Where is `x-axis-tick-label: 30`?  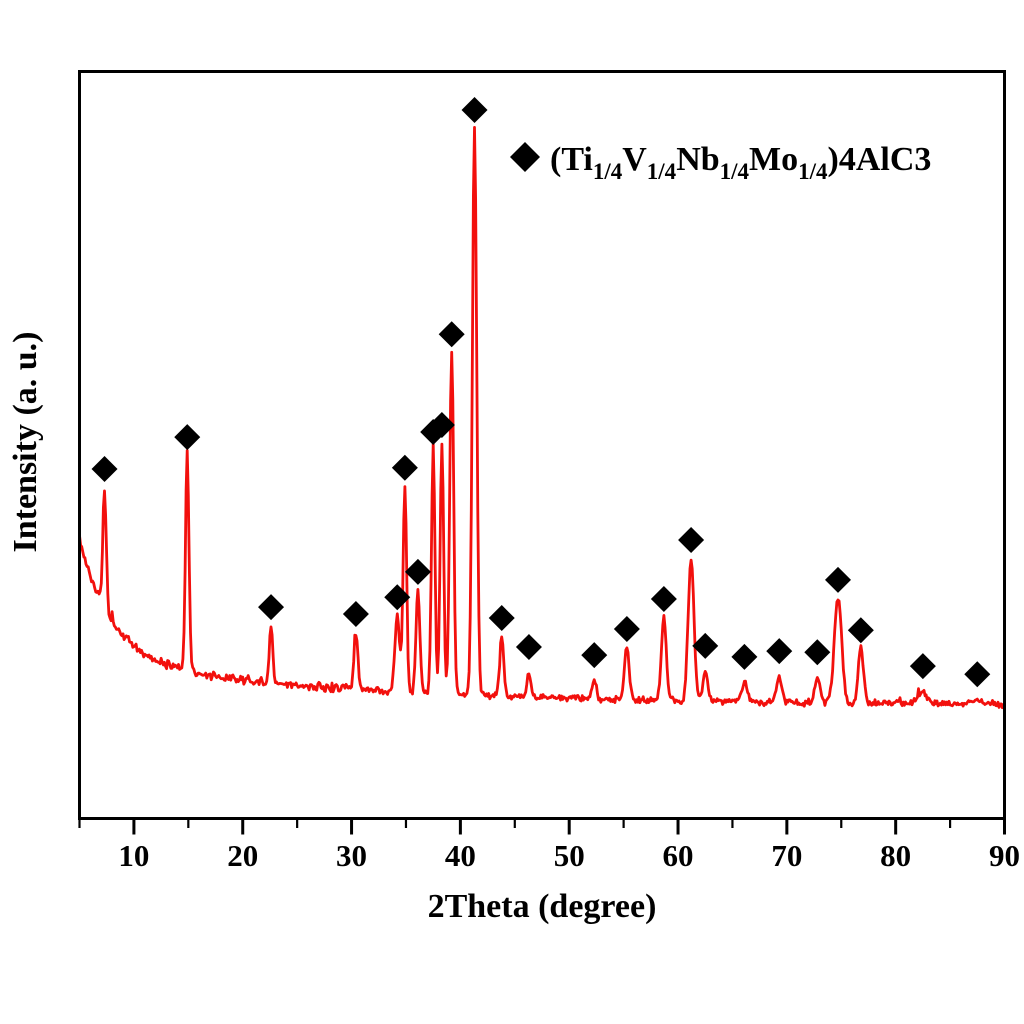 x-axis-tick-label: 30 is located at coordinates (351, 855).